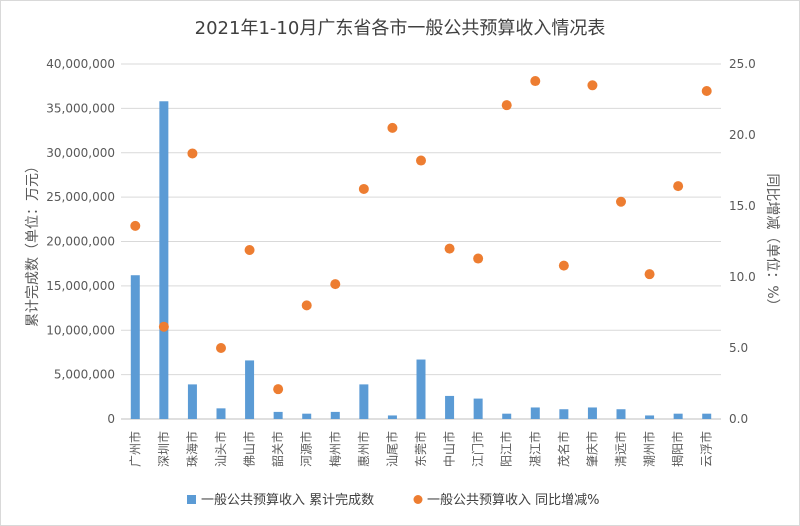  Describe the element at coordinates (449, 449) in the screenshot. I see `category-label: 中山市` at that location.